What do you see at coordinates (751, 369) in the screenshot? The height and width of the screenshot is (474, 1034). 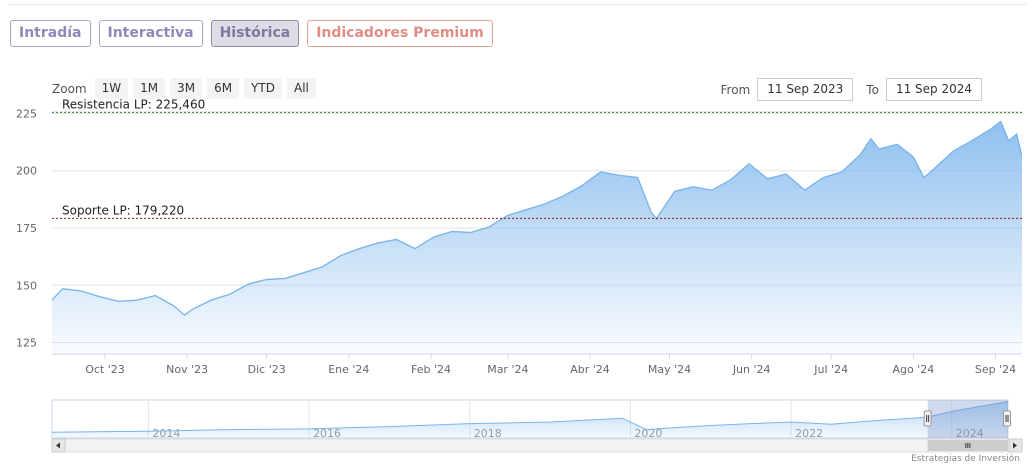 I see `x-tick-label: Jun '24` at bounding box center [751, 369].